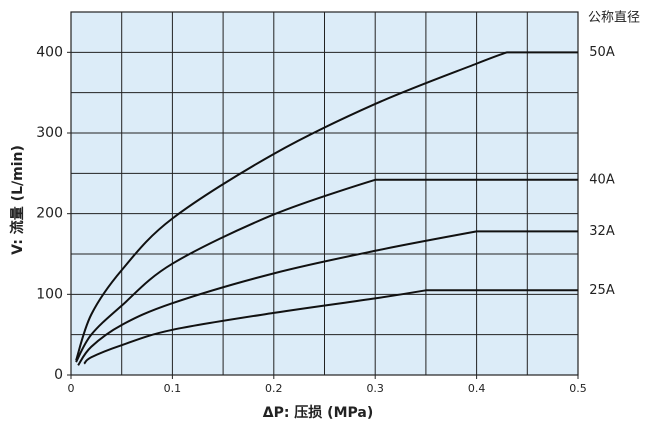 Image resolution: width=648 pixels, height=428 pixels. I want to click on x-tick-label: 0, so click(71, 388).